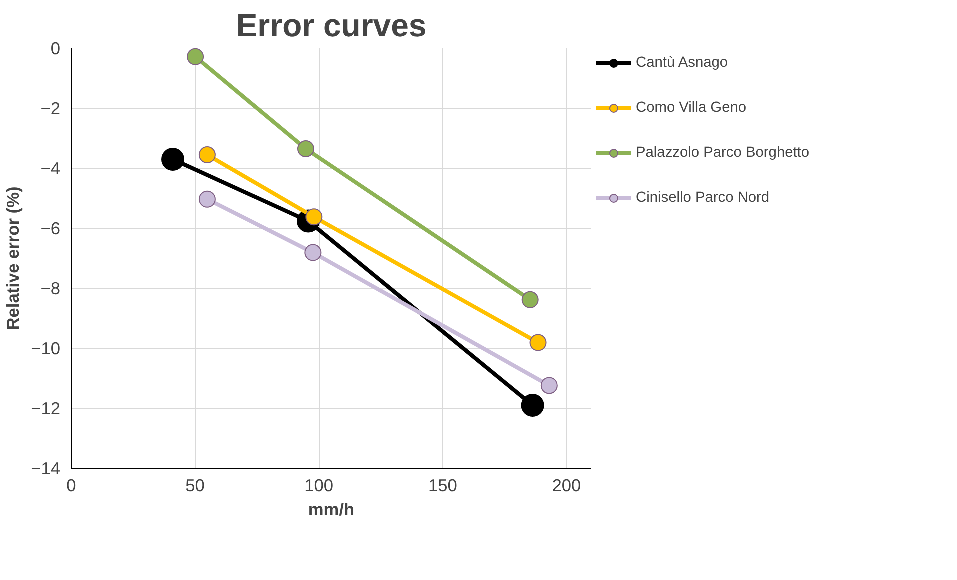 The width and height of the screenshot is (957, 580). I want to click on x-tick-label: 0, so click(71, 486).